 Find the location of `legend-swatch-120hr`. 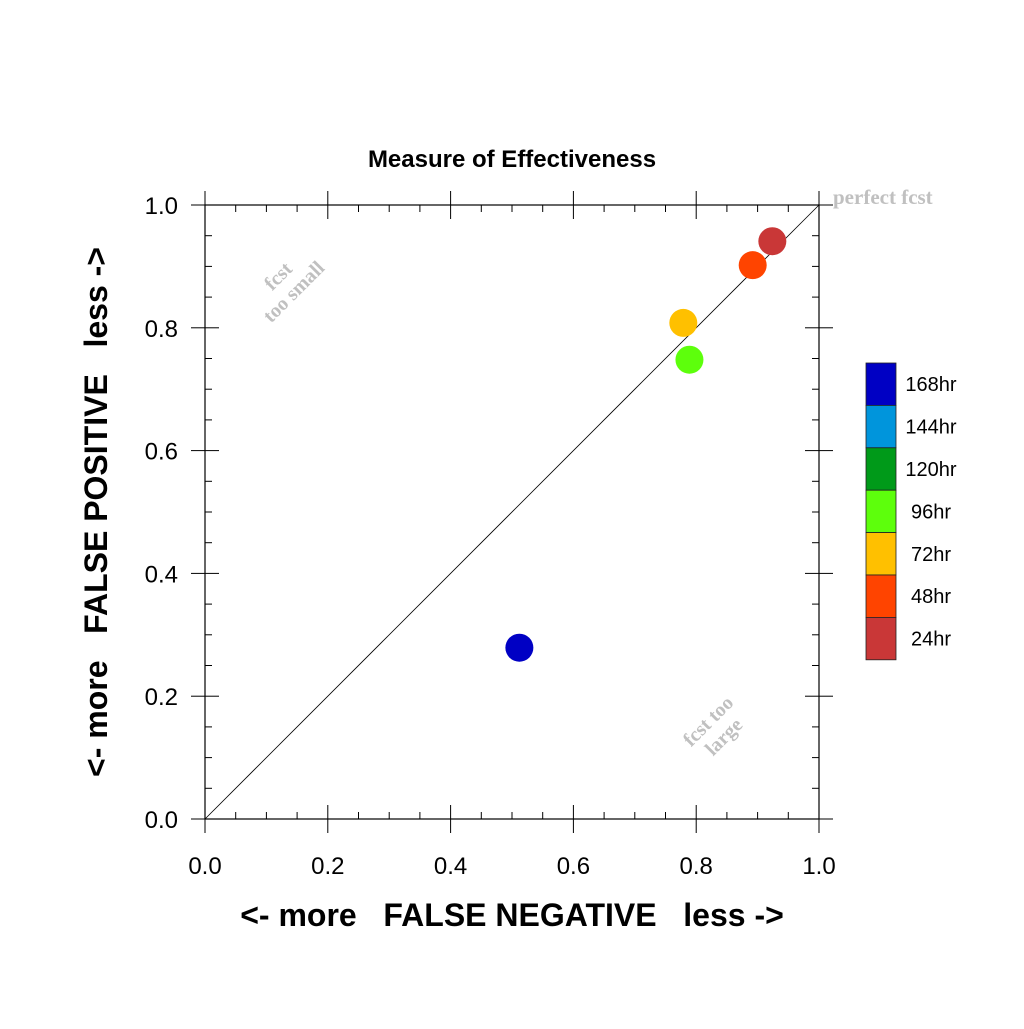

legend-swatch-120hr is located at coordinates (881, 469).